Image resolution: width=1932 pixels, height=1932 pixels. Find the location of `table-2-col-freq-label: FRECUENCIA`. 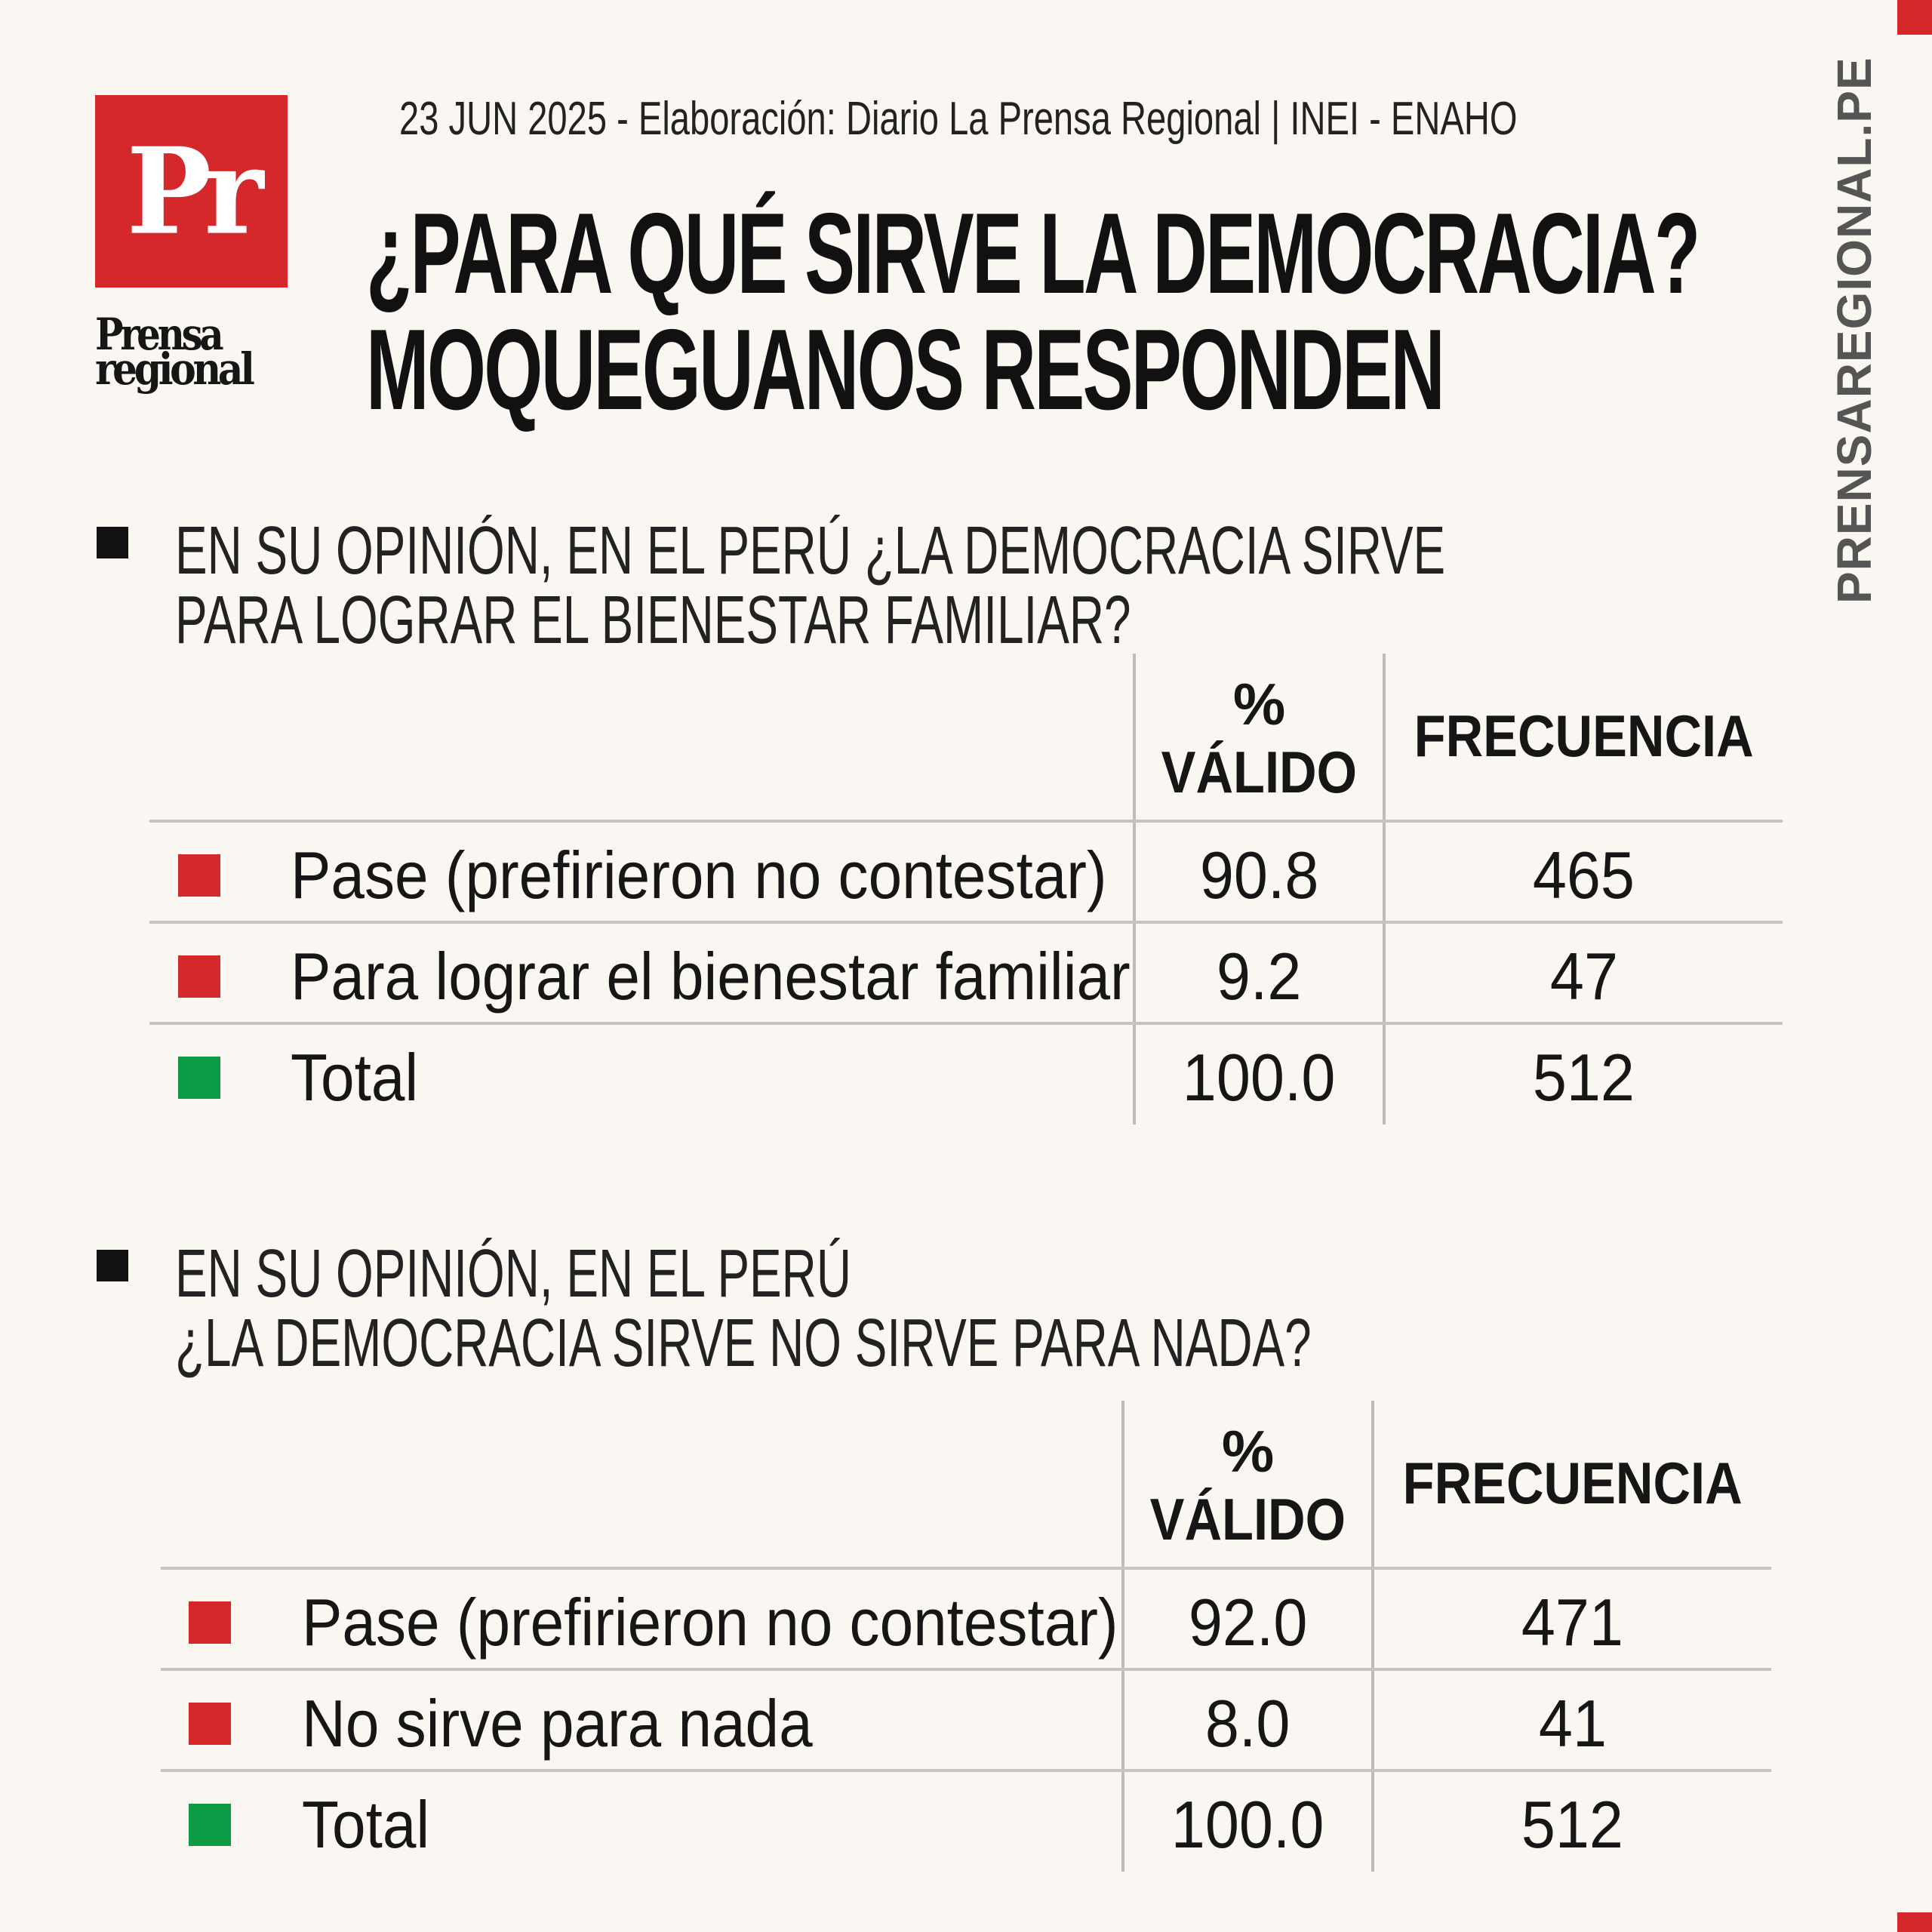

table-2-col-freq-label: FRECUENCIA is located at coordinates (1572, 1483).